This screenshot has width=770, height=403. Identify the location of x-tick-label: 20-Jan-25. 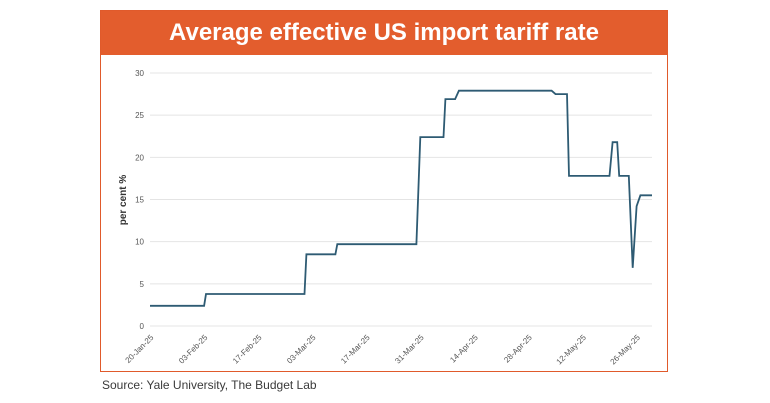
(140, 349).